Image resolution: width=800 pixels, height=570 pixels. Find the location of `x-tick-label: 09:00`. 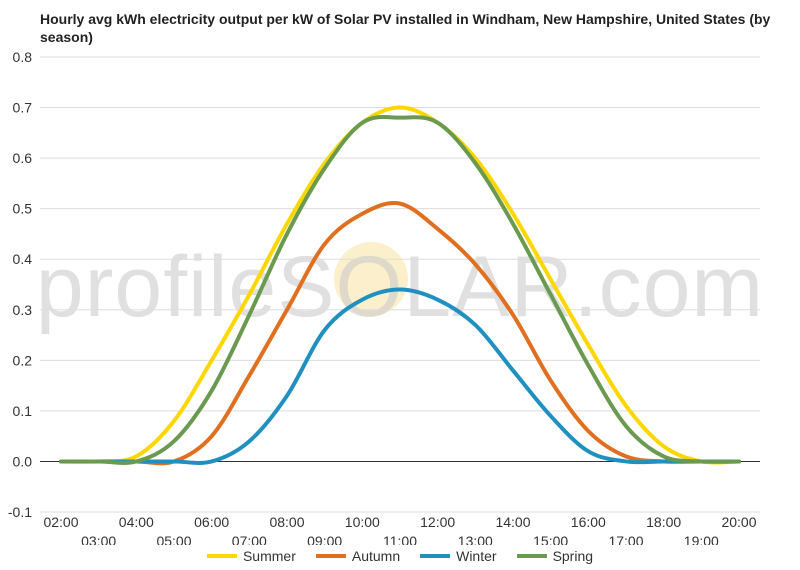

x-tick-label: 09:00 is located at coordinates (324, 539).